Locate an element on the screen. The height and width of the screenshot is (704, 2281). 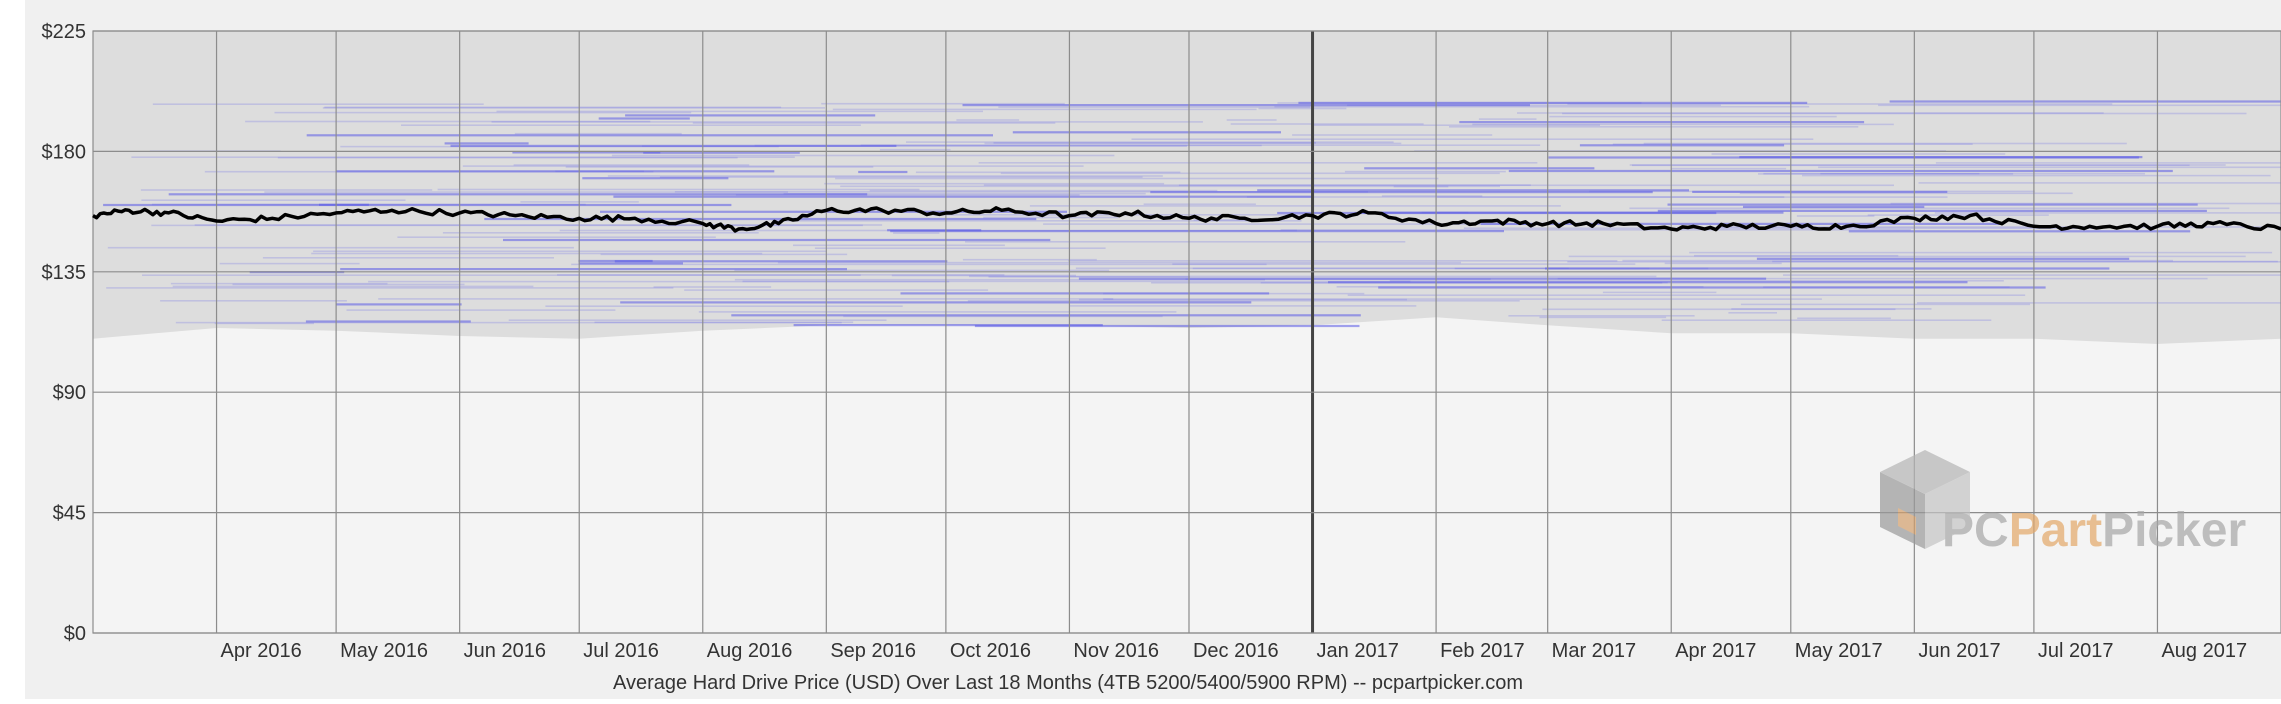
x-tick-label: Jan 2017 is located at coordinates (1358, 651).